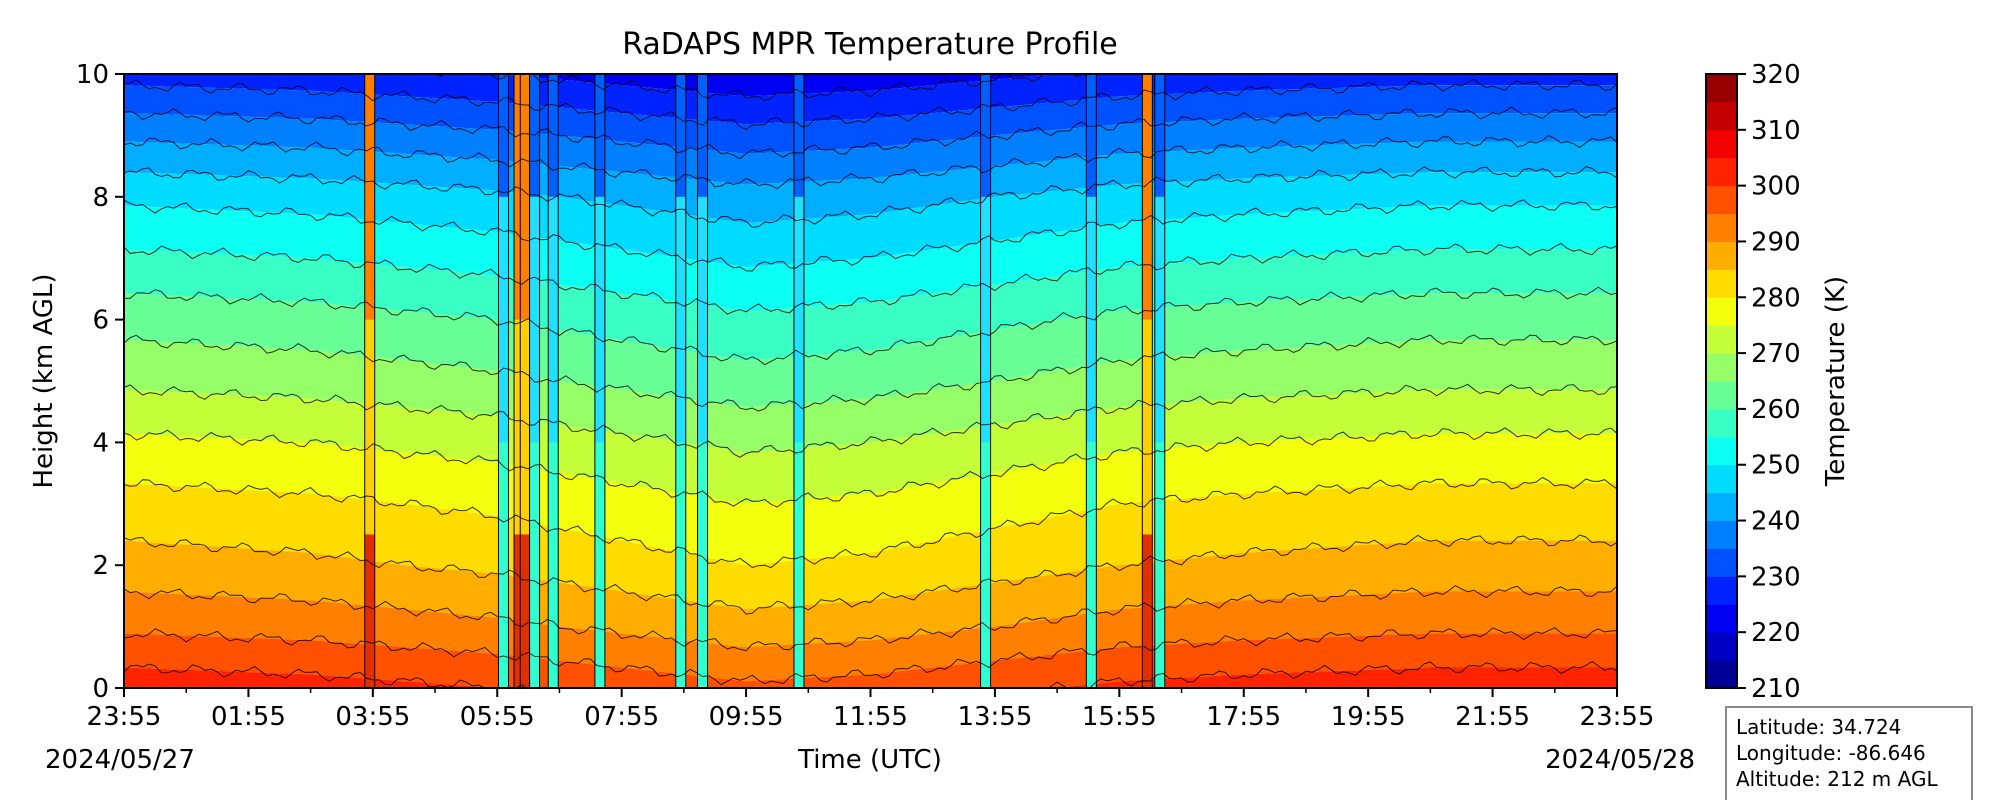 The width and height of the screenshot is (2000, 800). What do you see at coordinates (870, 717) in the screenshot?
I see `x-tick-label: 11:55` at bounding box center [870, 717].